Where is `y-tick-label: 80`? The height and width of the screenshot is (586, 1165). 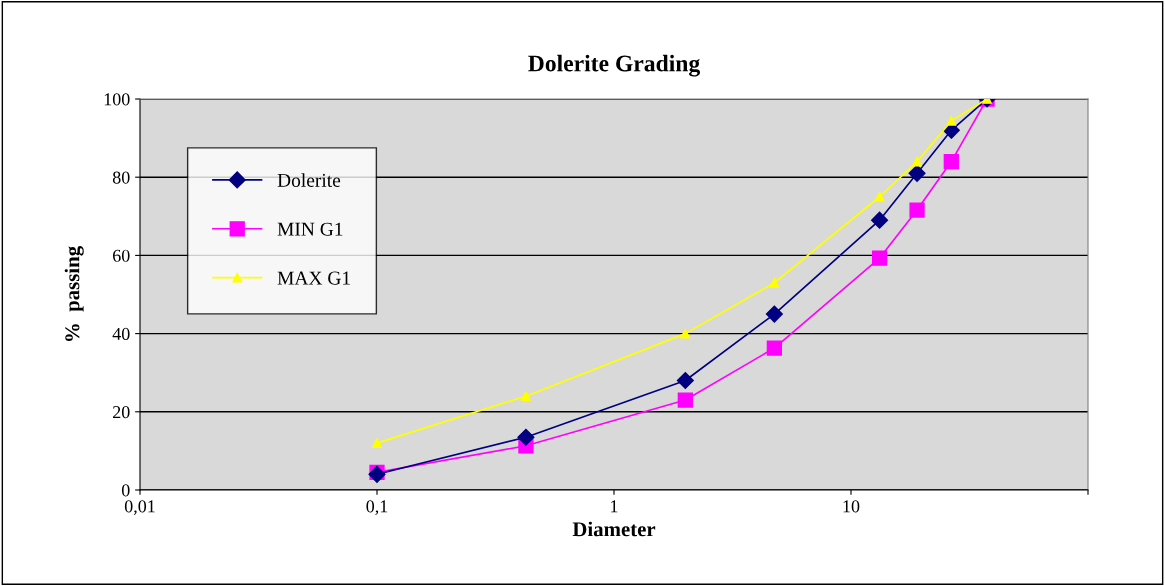 y-tick-label: 80 is located at coordinates (121, 177).